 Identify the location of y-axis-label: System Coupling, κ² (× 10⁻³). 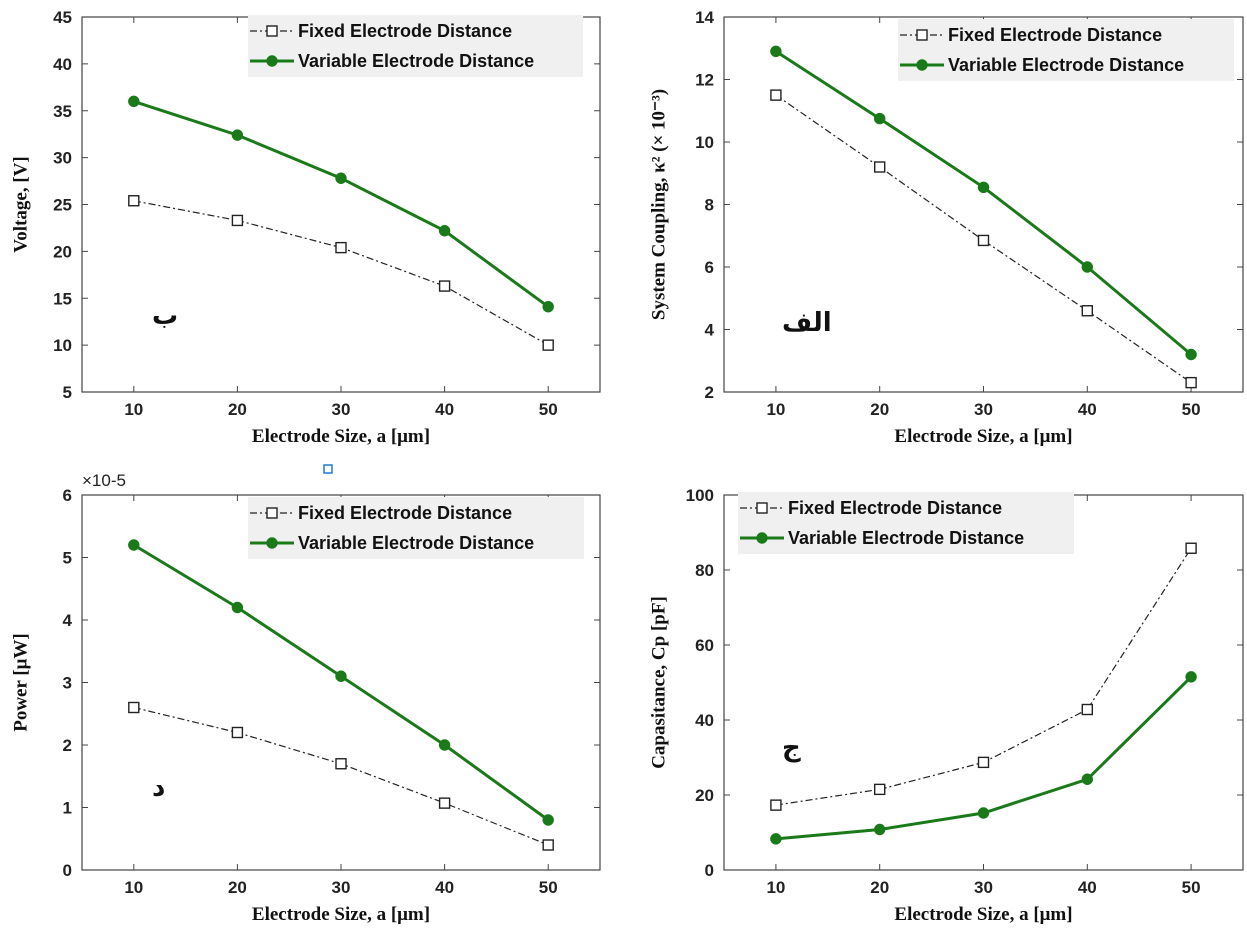
(658, 204).